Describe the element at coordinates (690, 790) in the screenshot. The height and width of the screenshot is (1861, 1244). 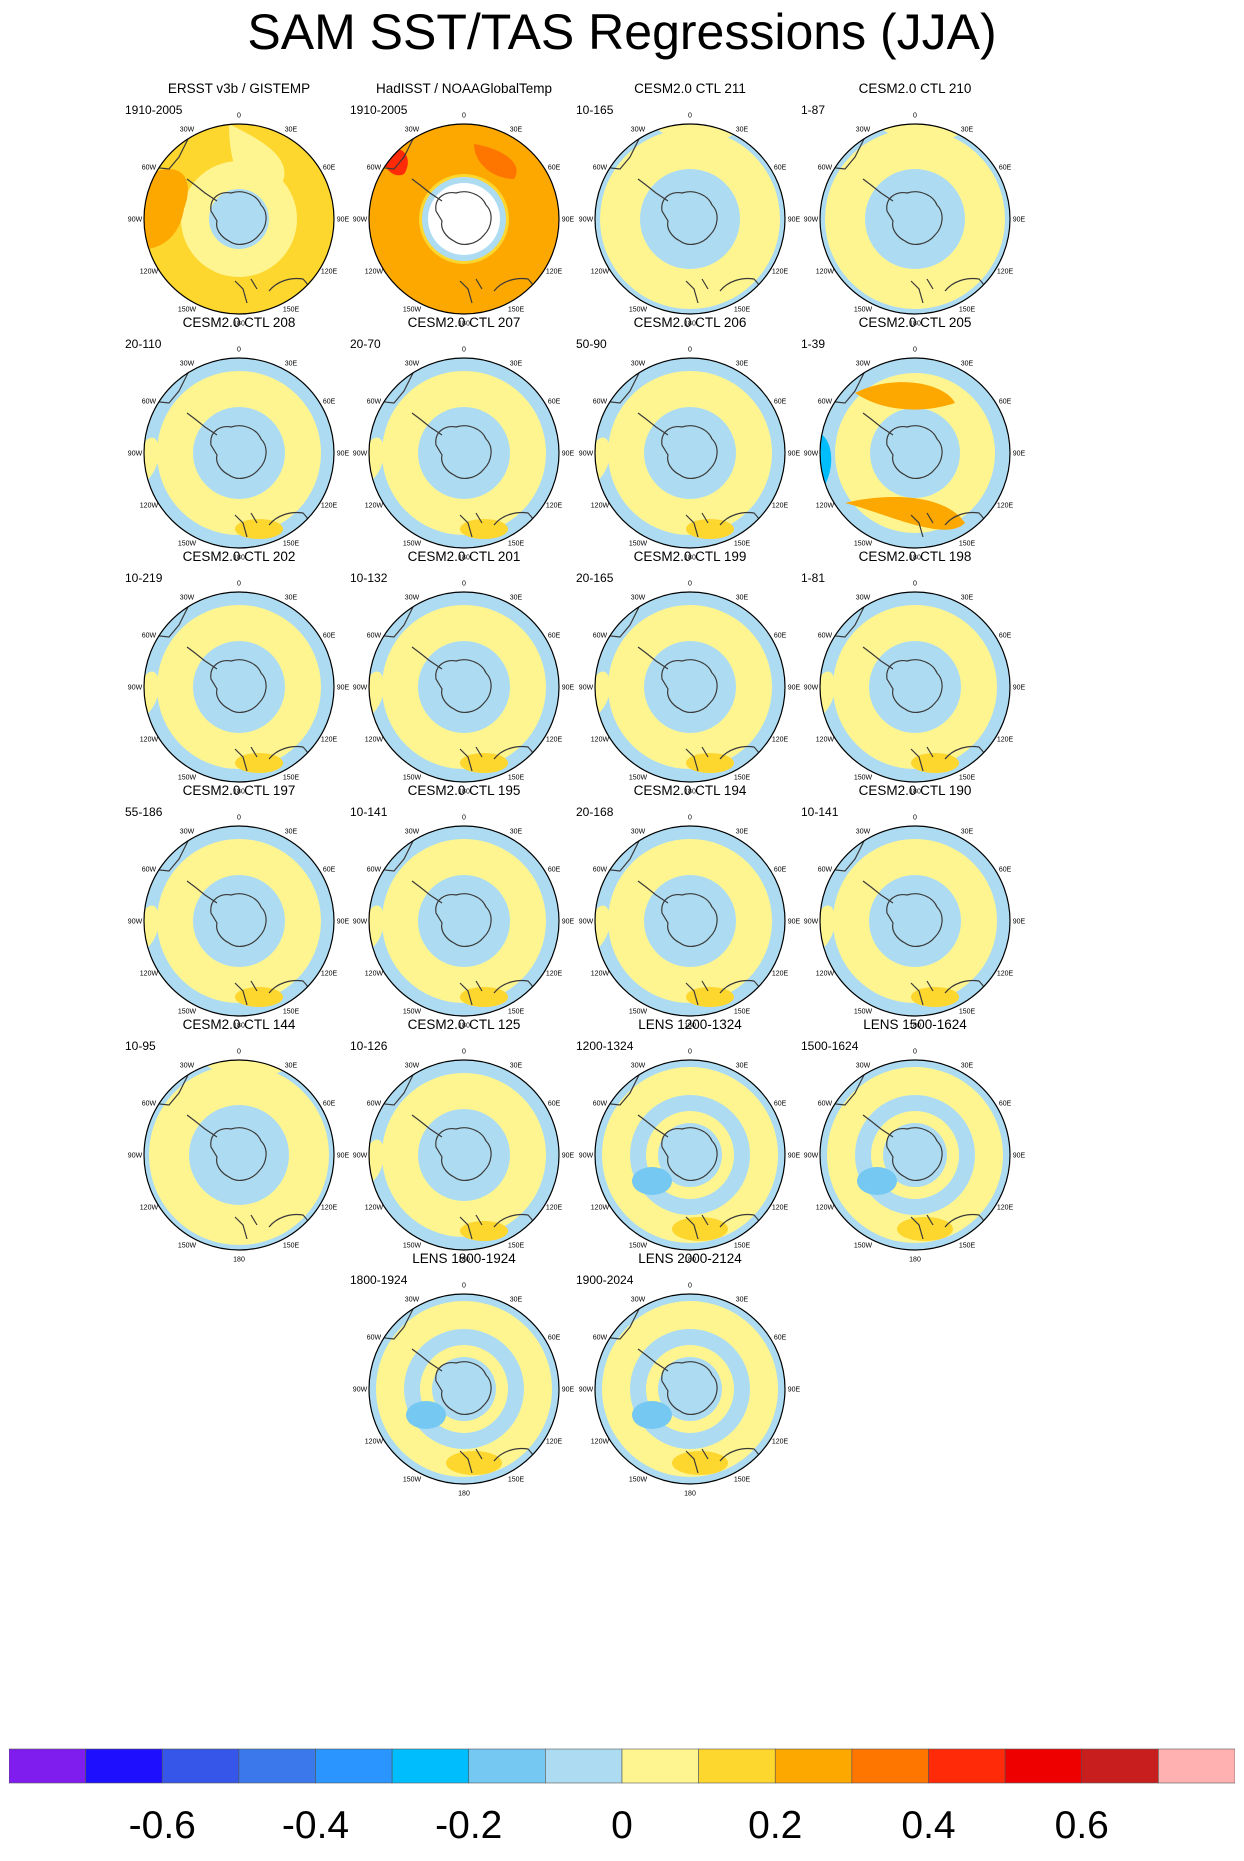
I see `panel-title: CESM2.0 CTL 194` at that location.